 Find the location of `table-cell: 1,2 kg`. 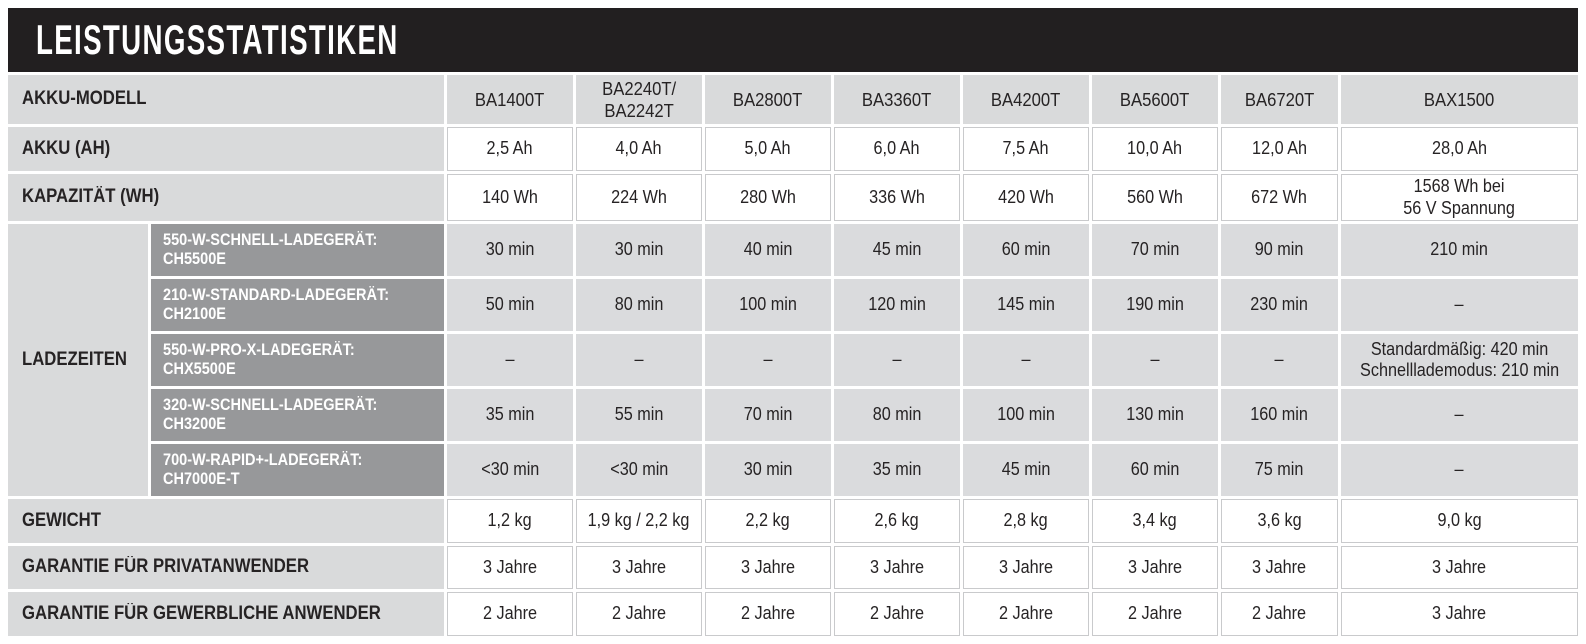

table-cell: 1,2 kg is located at coordinates (510, 521).